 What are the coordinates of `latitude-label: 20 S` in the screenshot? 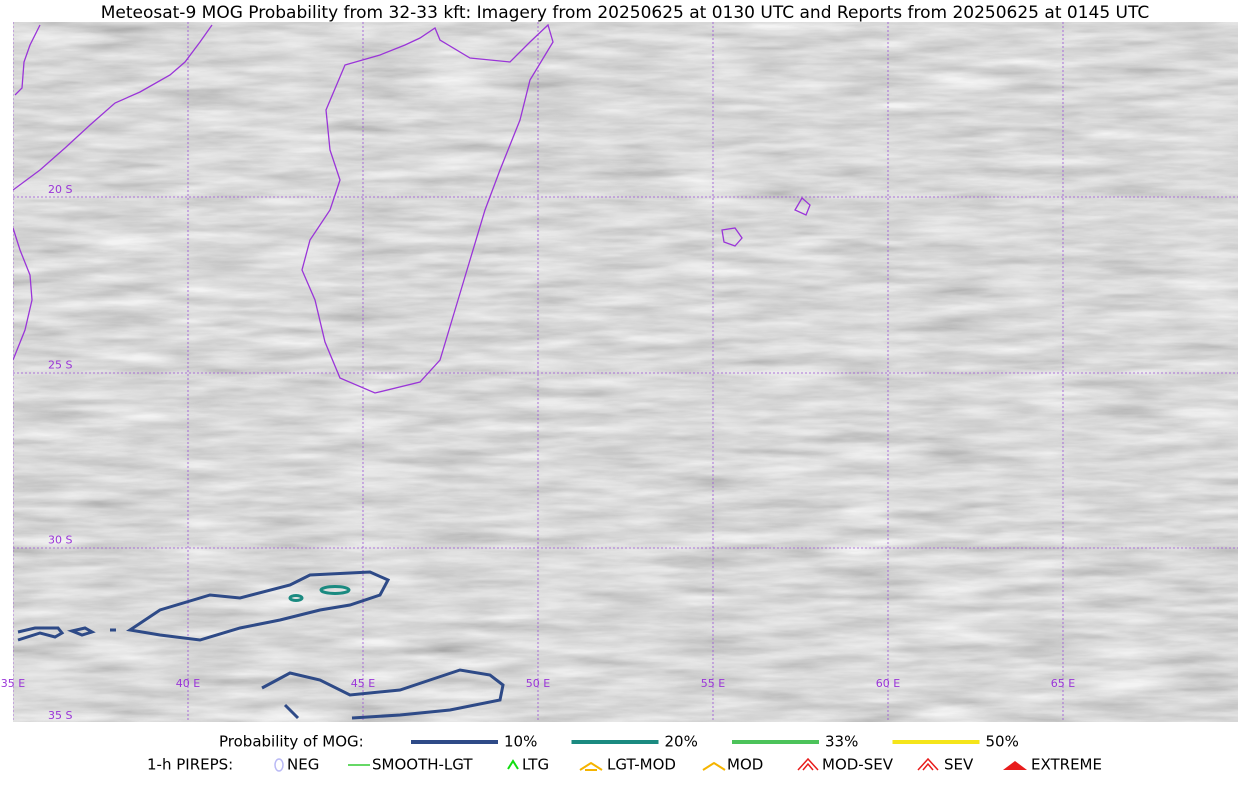 It's located at (60, 189).